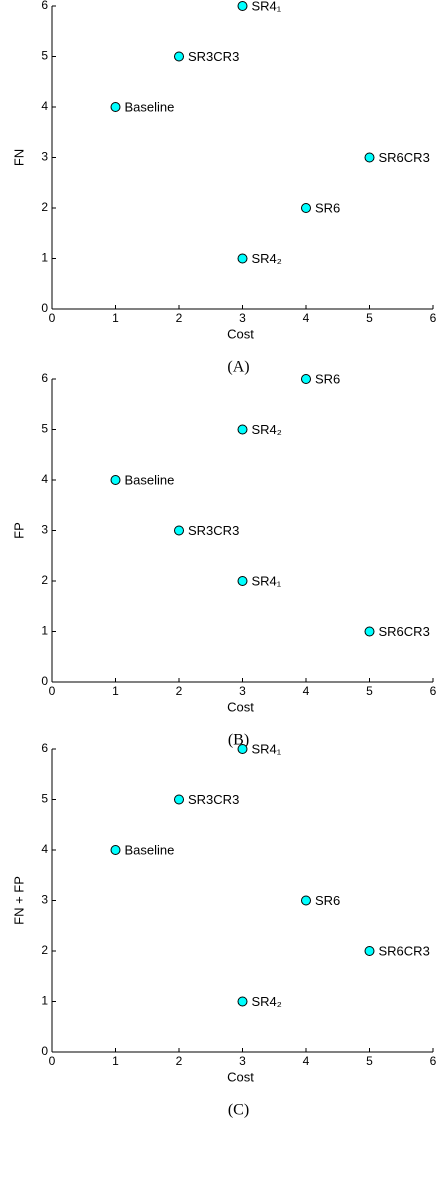  Describe the element at coordinates (18, 157) in the screenshot. I see `y-axis-label: FN` at that location.